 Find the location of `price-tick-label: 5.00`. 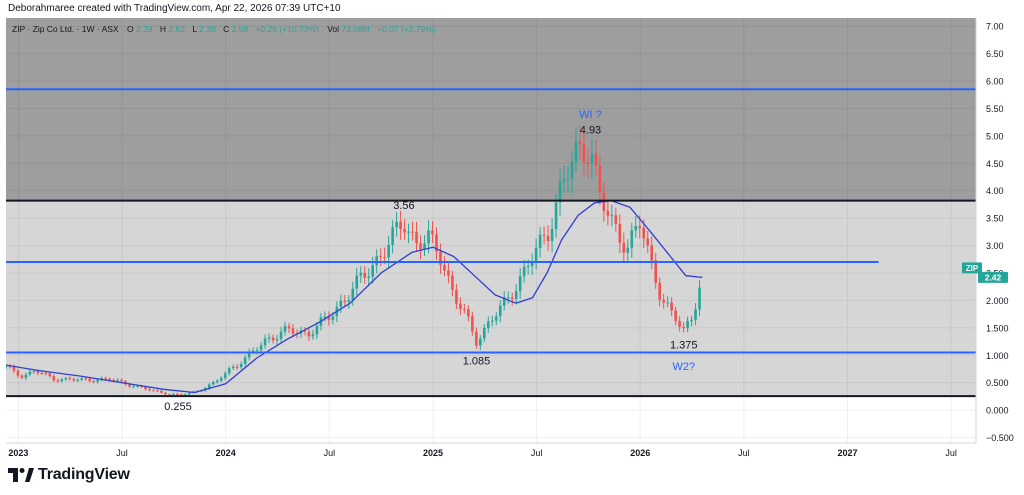

price-tick-label: 5.00 is located at coordinates (995, 136).